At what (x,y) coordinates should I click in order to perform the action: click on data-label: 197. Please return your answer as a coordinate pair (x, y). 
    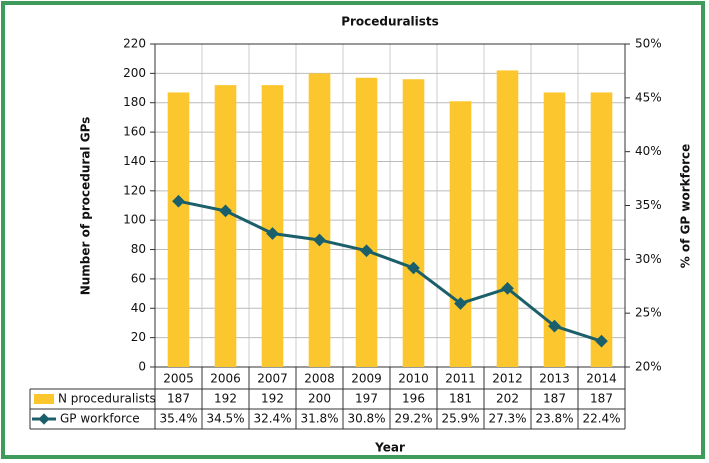
    Looking at the image, I should click on (366, 399).